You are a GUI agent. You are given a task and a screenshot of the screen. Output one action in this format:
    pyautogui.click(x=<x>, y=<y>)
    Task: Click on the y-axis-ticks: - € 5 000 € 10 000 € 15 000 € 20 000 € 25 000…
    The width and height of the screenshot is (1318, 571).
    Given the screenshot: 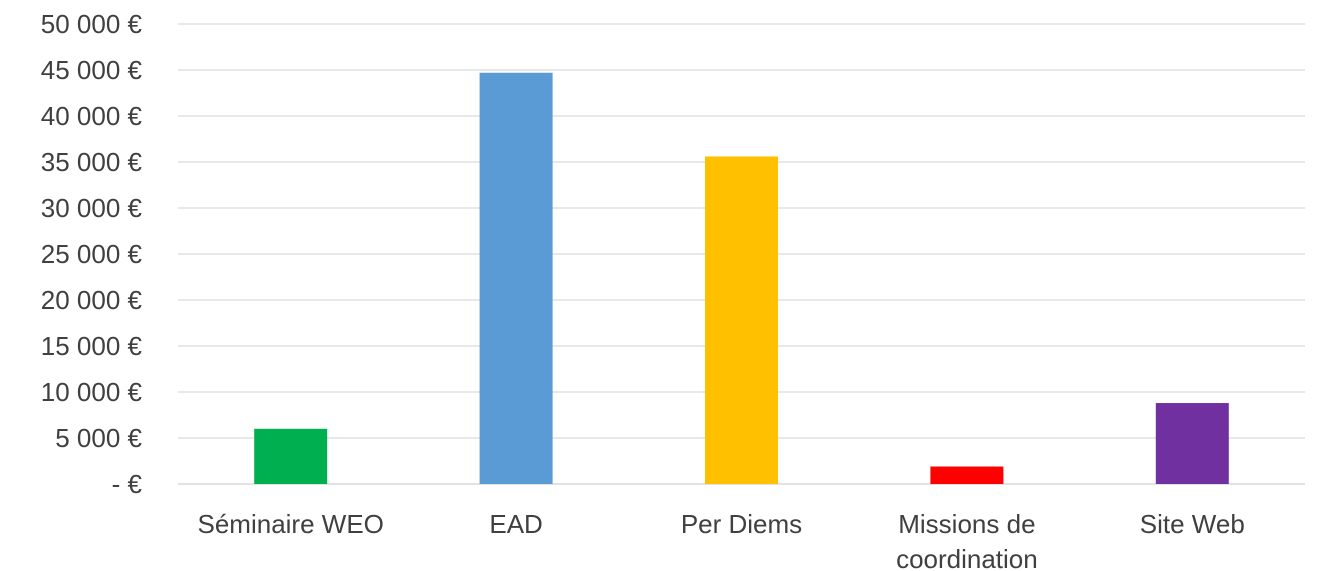 What is the action you would take?
    pyautogui.click(x=92, y=254)
    